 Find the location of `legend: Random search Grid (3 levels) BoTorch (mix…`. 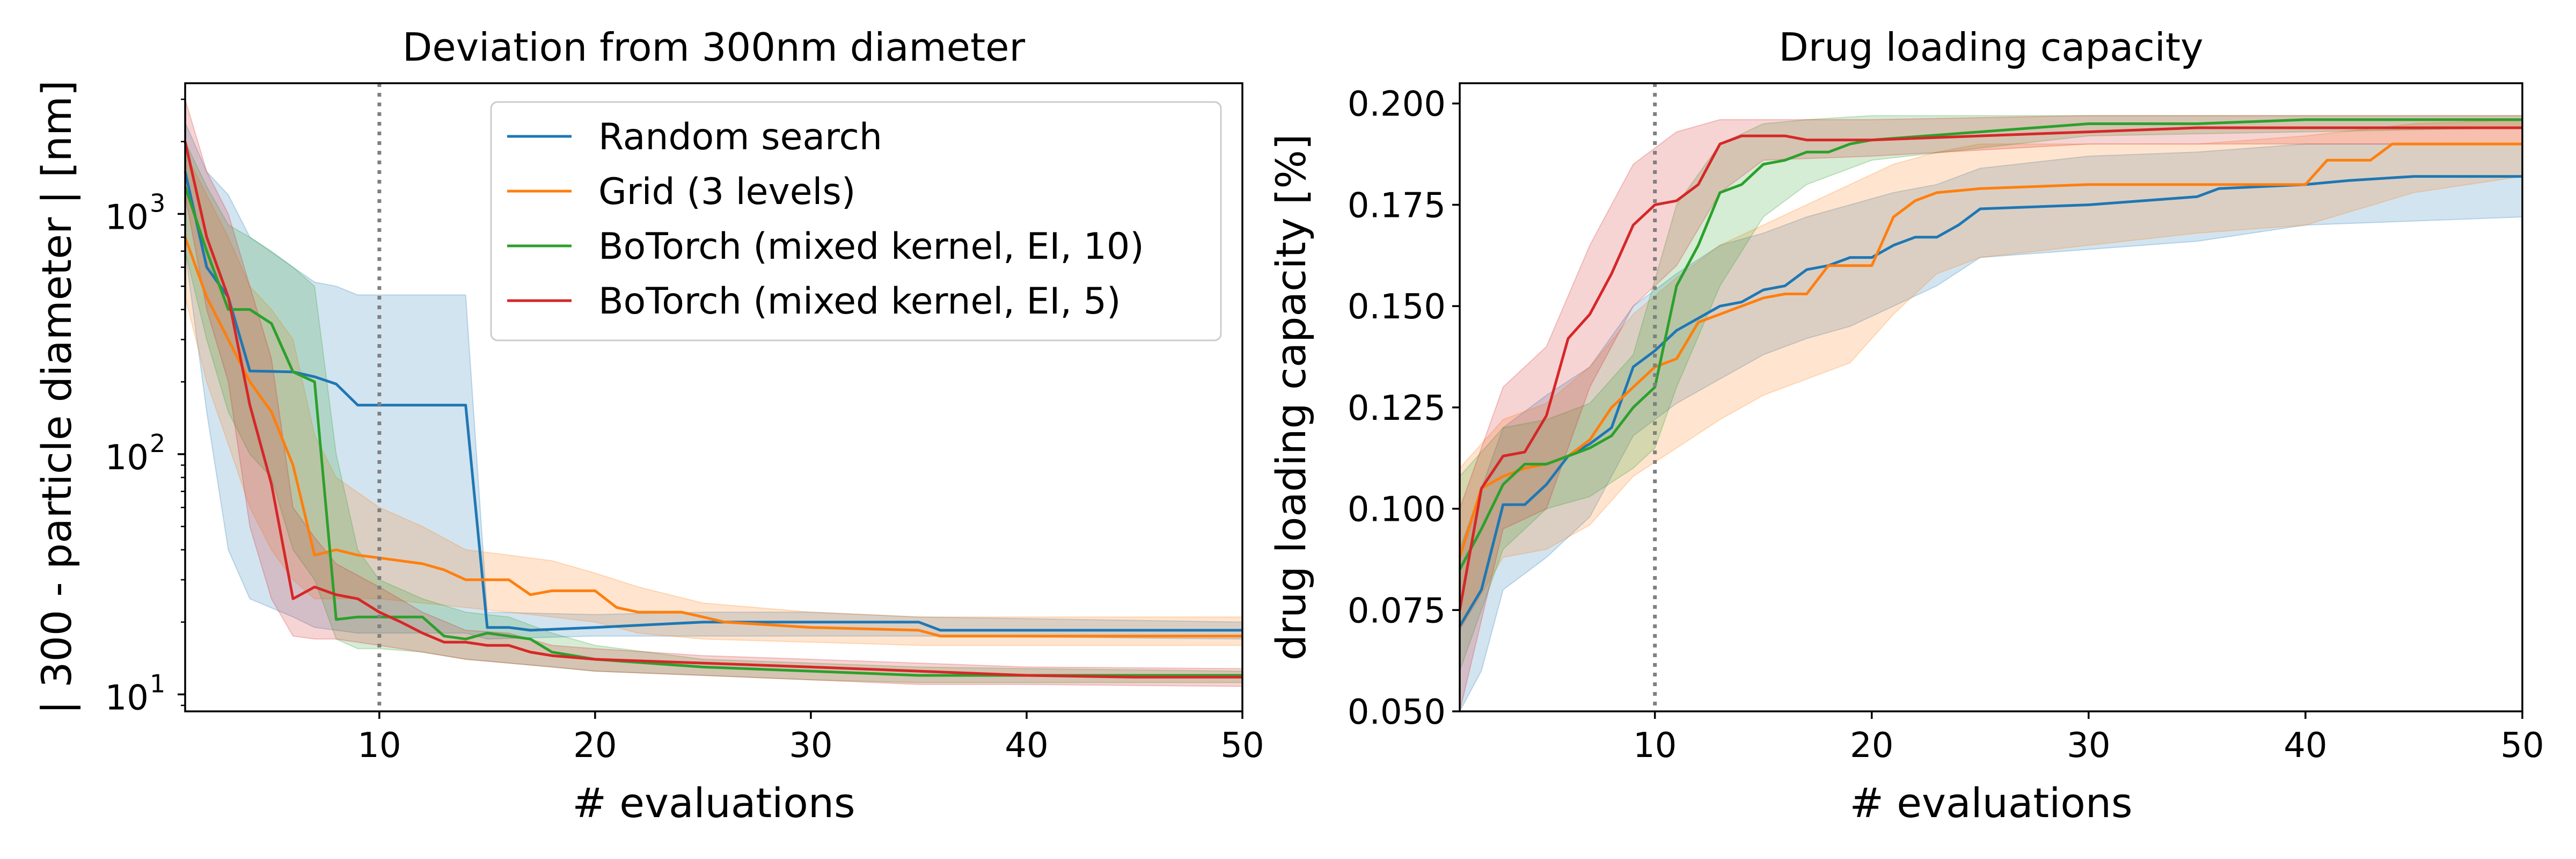

legend: Random search Grid (3 levels) BoTorch (mix… is located at coordinates (856, 221).